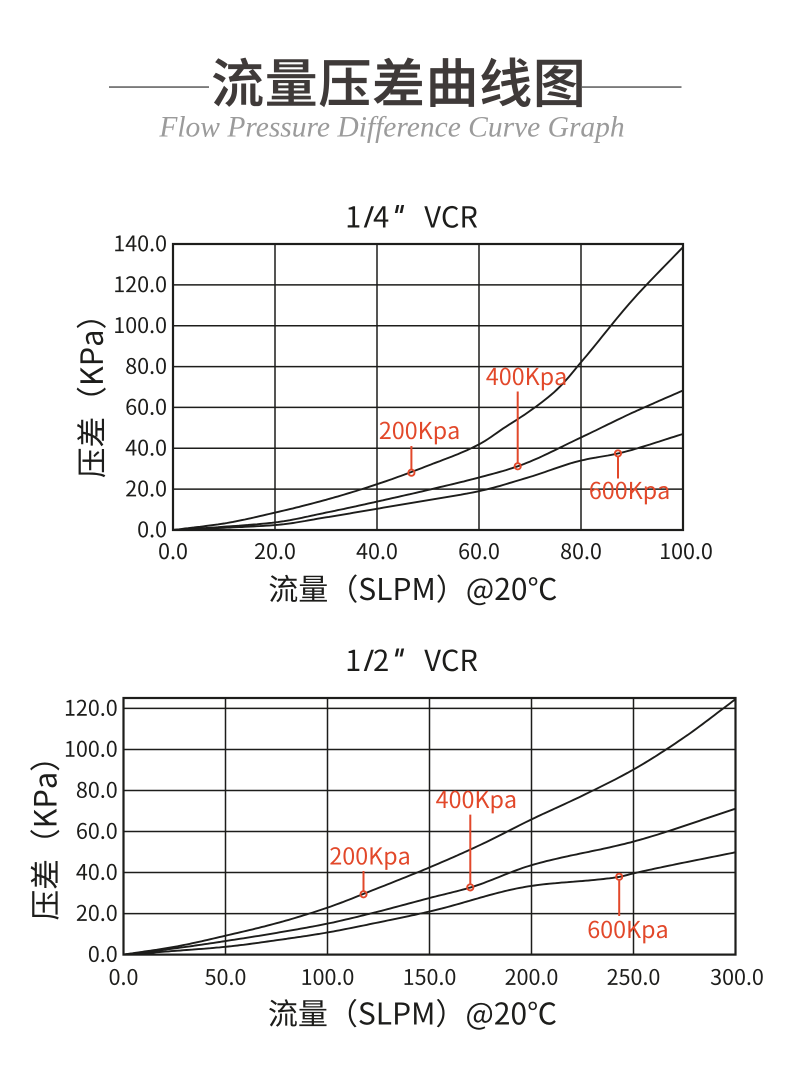 The image size is (790, 1075). I want to click on svg-text:Flow Pressure Difference Curve: Flow Pressure Difference Curve Graph, so click(391, 127).